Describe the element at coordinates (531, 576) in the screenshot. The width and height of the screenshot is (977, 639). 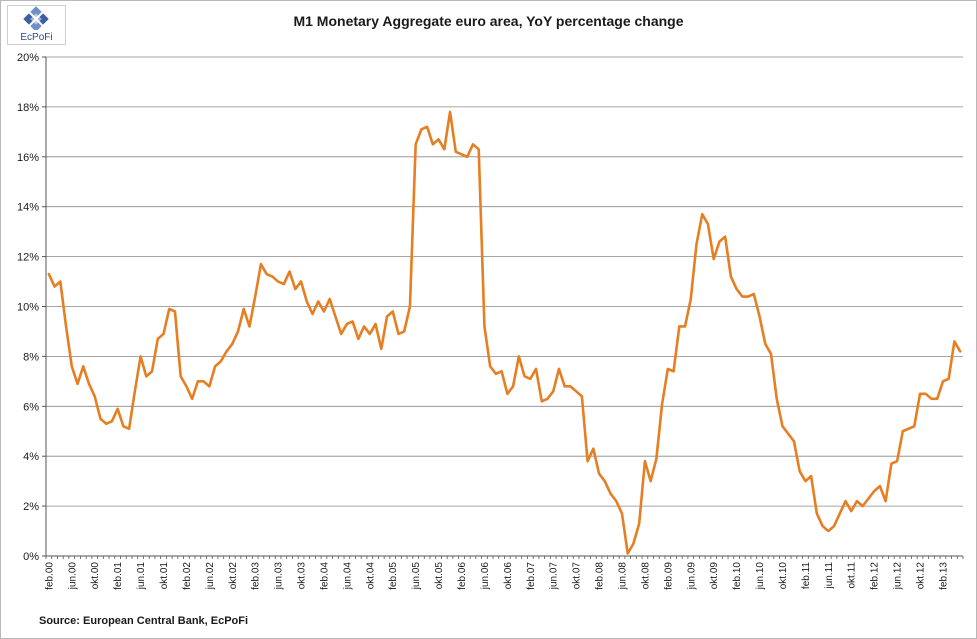
I see `x-tick-label: feb.07` at that location.